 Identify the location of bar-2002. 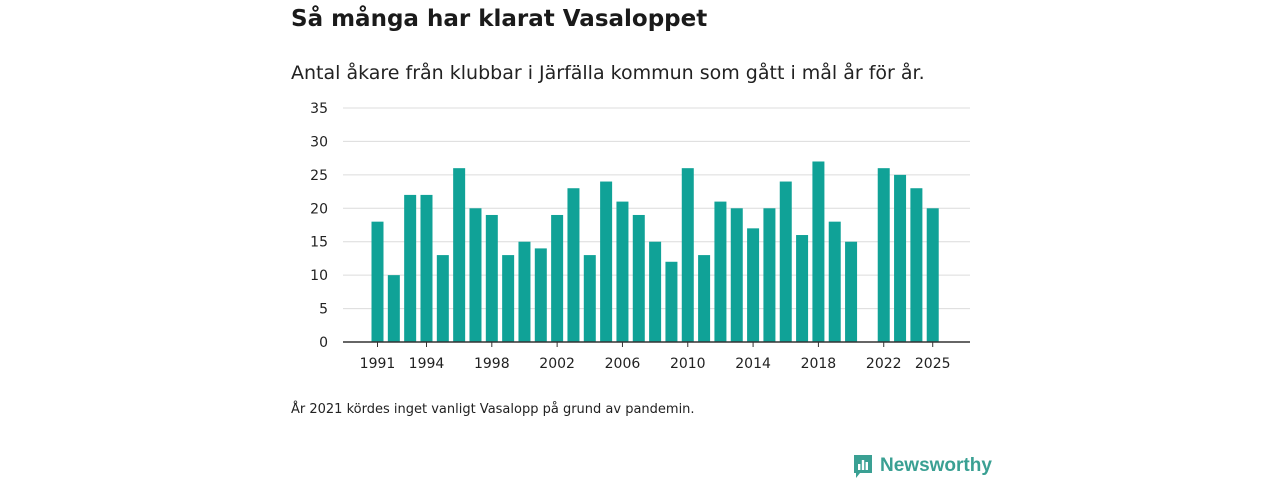
(557, 278).